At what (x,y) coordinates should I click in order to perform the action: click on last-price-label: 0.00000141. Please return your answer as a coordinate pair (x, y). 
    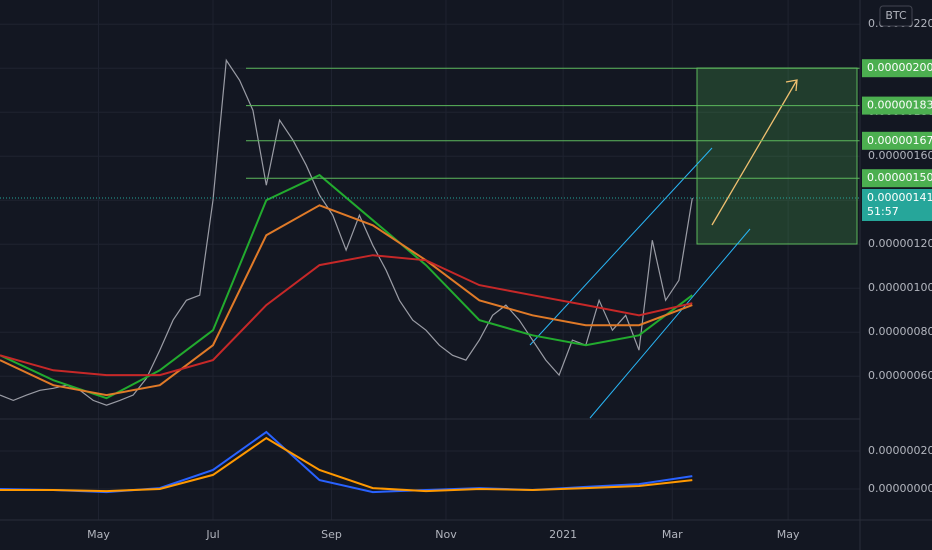
    Looking at the image, I should click on (899, 197).